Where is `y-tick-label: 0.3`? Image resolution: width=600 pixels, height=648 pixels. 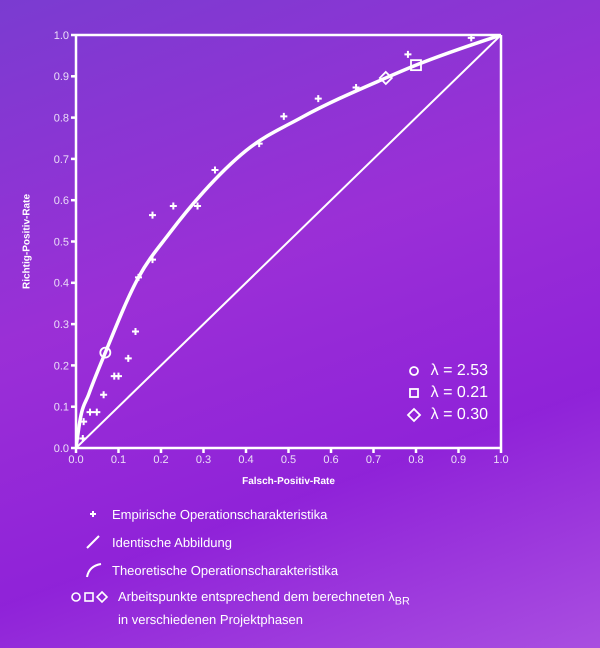 y-tick-label: 0.3 is located at coordinates (61, 325).